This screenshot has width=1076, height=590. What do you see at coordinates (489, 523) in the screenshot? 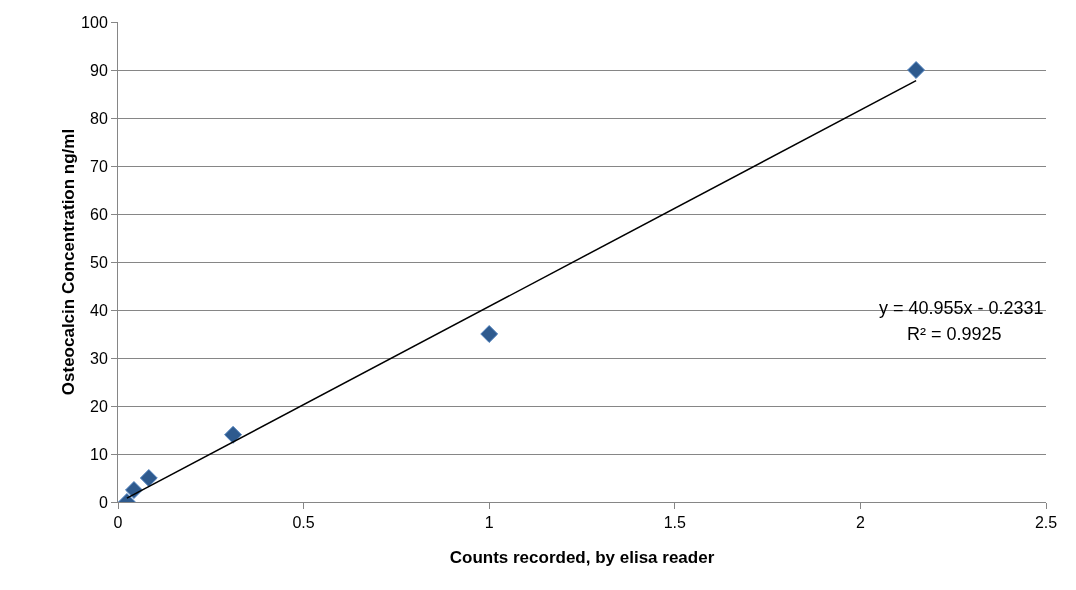
I see `x-tick-label: 1` at bounding box center [489, 523].